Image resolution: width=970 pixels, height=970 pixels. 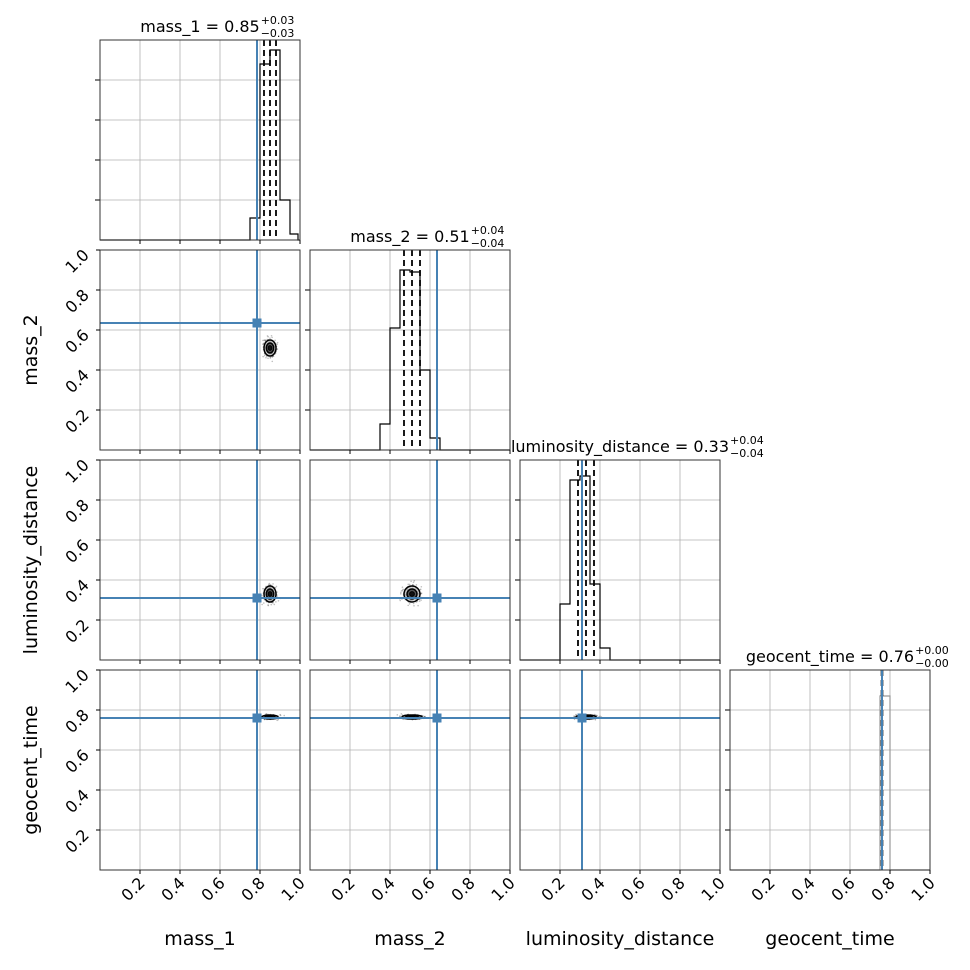 I want to click on x-axis-mass_2: 0.2 0.4 0.6 0.8 1.0 mass_2, so click(x=422, y=911).